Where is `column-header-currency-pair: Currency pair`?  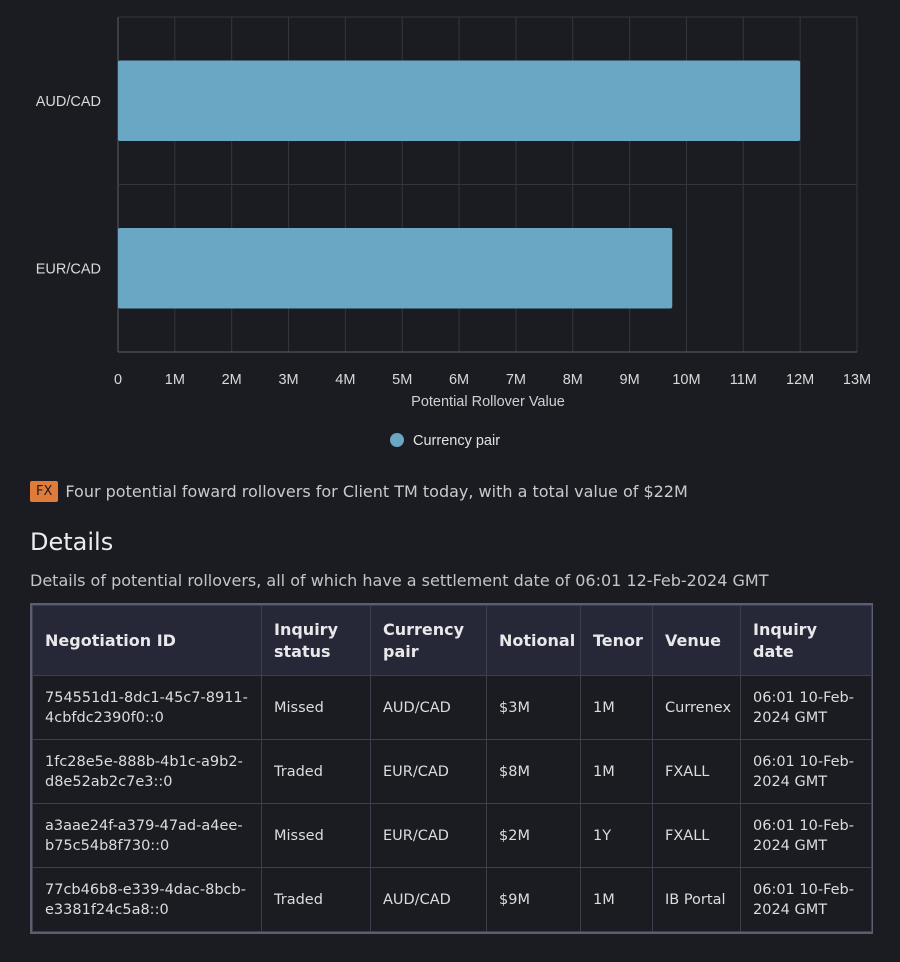 column-header-currency-pair: Currency pair is located at coordinates (428, 640).